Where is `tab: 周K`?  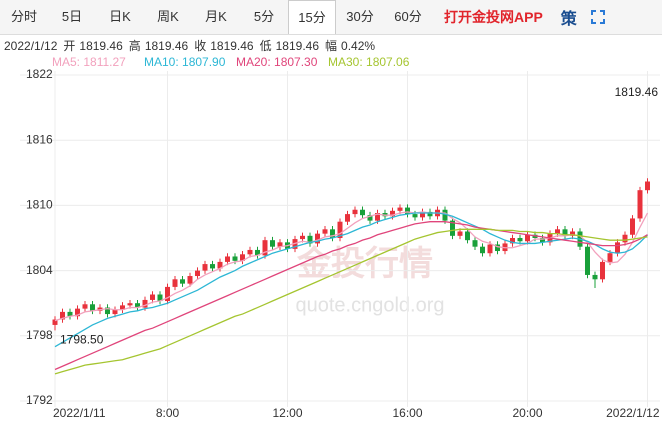
tab: 周K is located at coordinates (168, 16).